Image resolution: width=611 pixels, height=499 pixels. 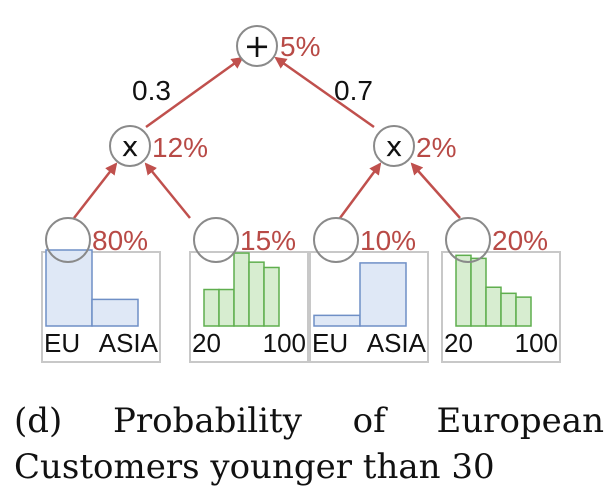 What do you see at coordinates (520, 240) in the screenshot?
I see `leaf-percent: 20%` at bounding box center [520, 240].